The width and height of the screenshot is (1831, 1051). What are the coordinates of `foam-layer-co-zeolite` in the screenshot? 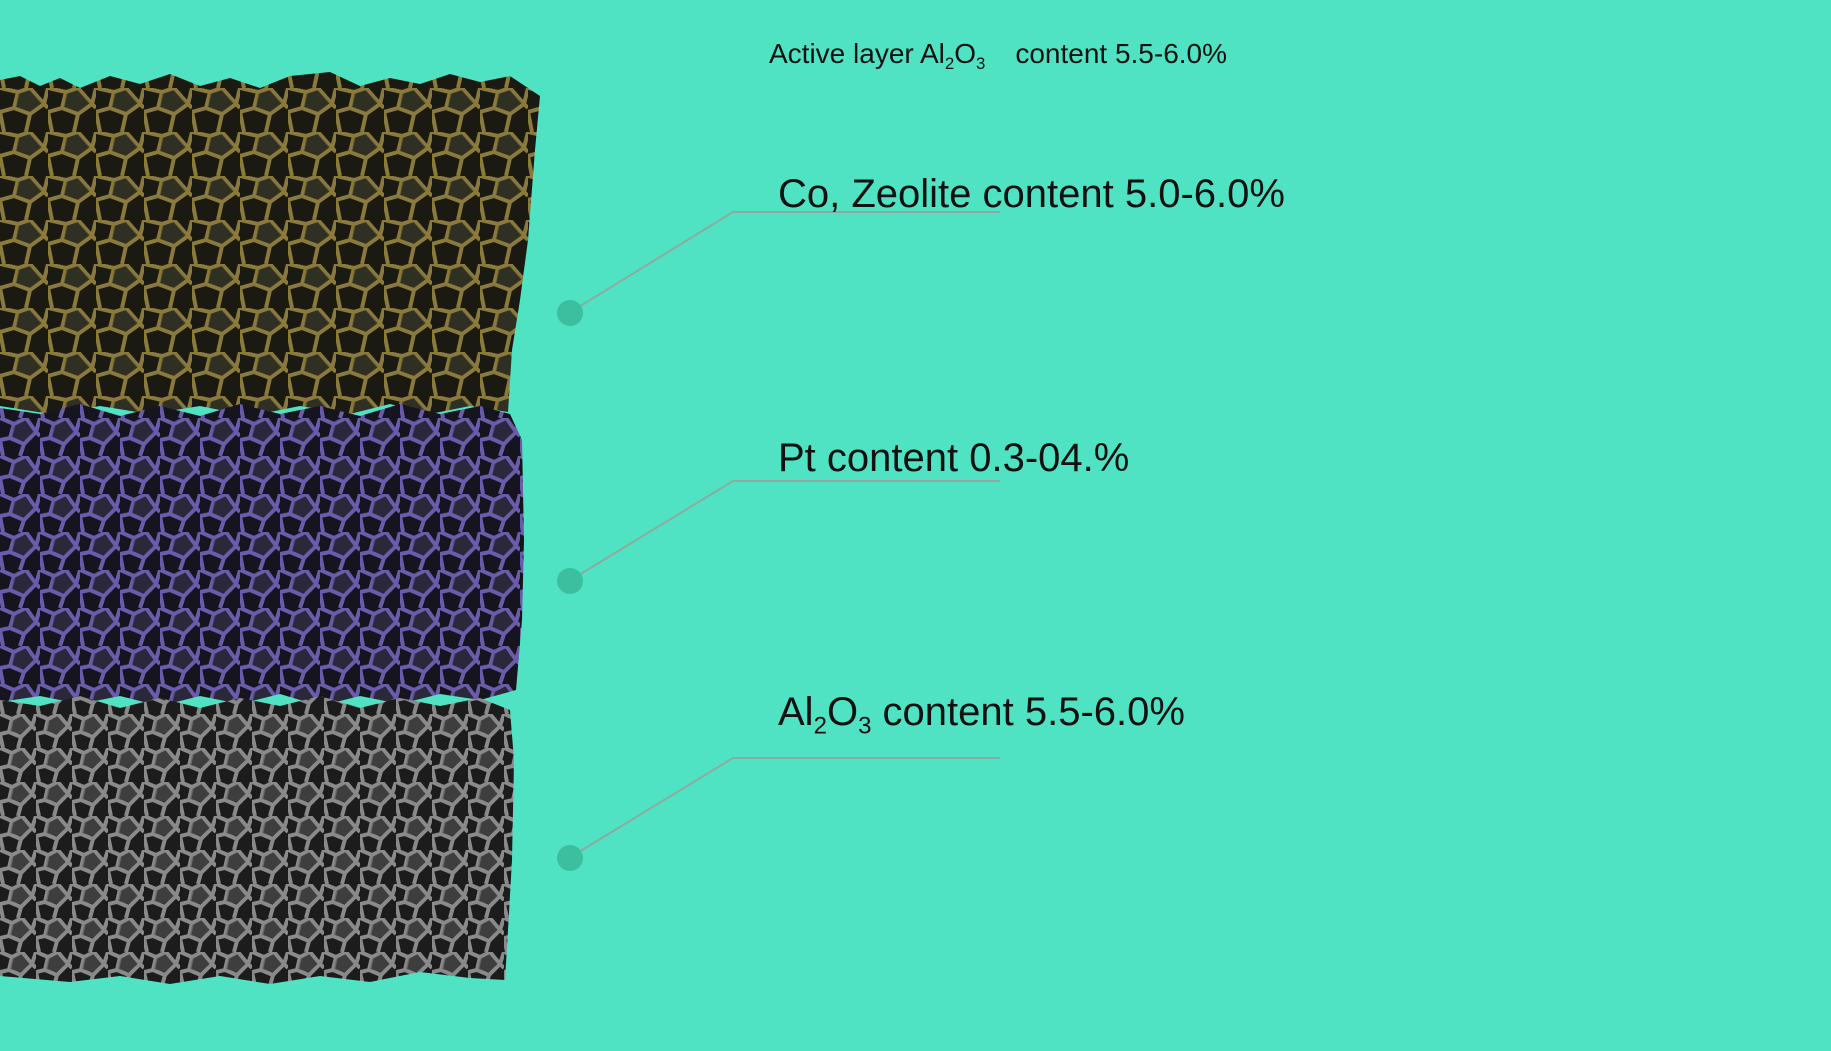 It's located at (270, 244).